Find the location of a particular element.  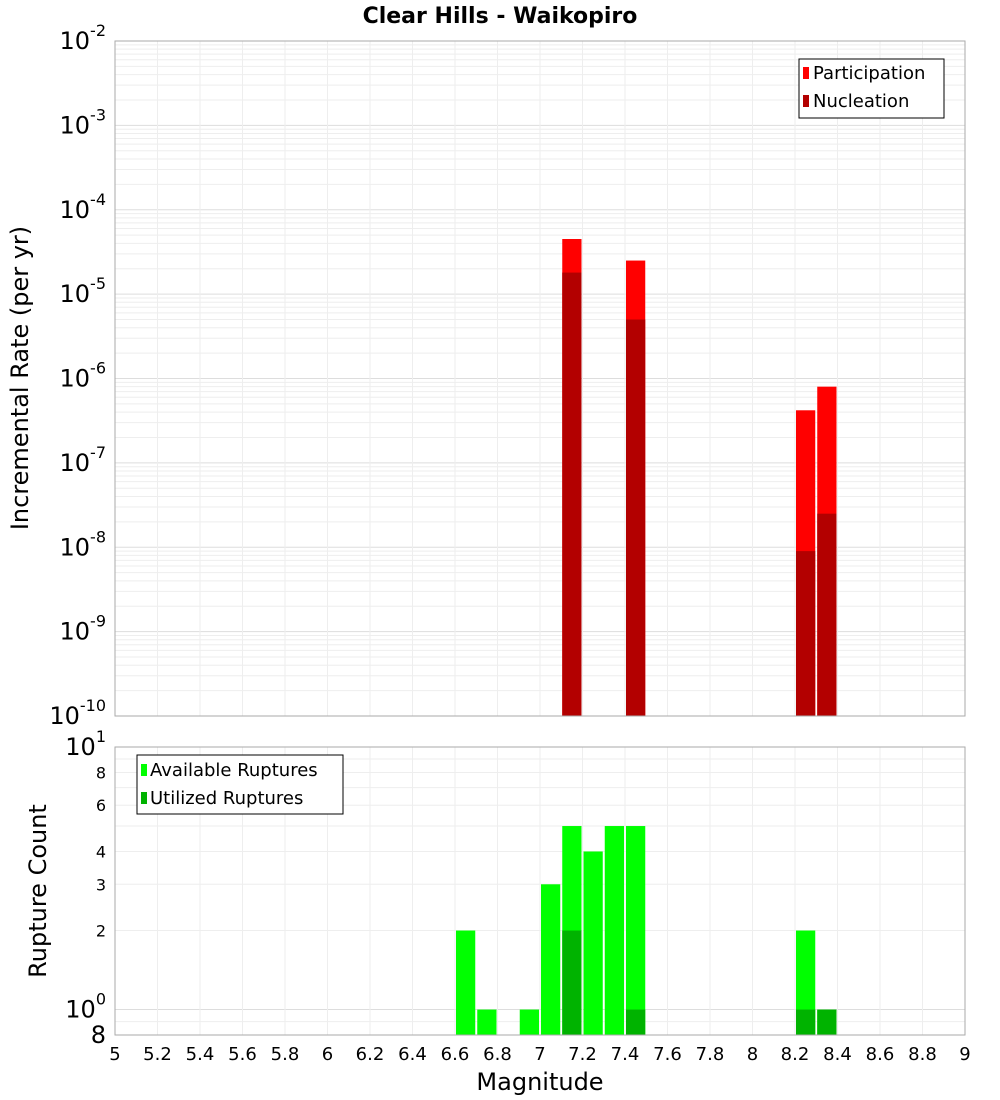

x-tick-label: 7.8 is located at coordinates (710, 1054).